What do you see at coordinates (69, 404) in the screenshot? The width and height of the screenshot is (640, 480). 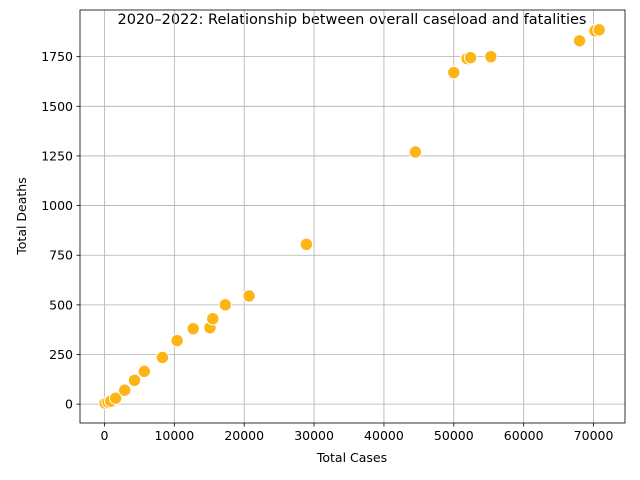 I see `y-tick-label: 0` at bounding box center [69, 404].